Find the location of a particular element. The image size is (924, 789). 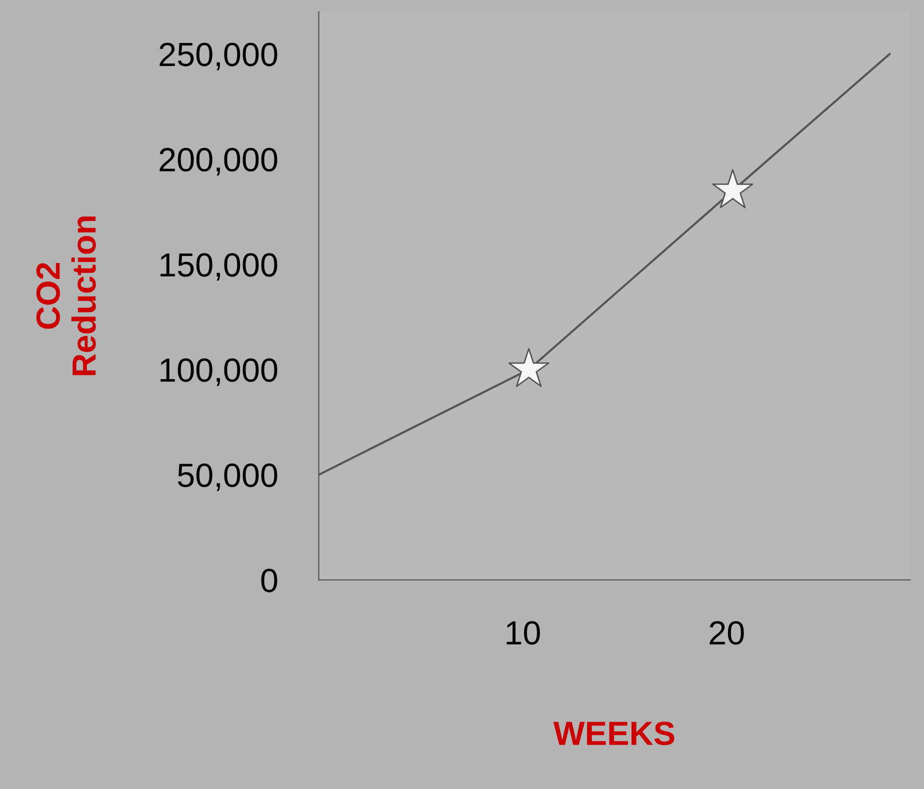

y-tick-label: 250,000 is located at coordinates (219, 56).